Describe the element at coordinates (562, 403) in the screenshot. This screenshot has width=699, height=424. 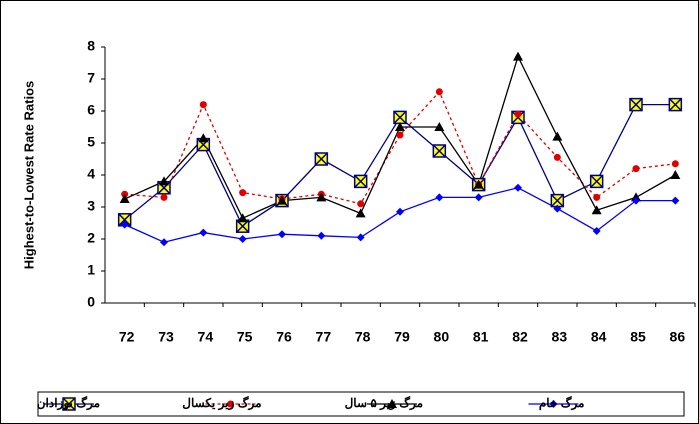
I see `legend-label: مرگ خام` at that location.